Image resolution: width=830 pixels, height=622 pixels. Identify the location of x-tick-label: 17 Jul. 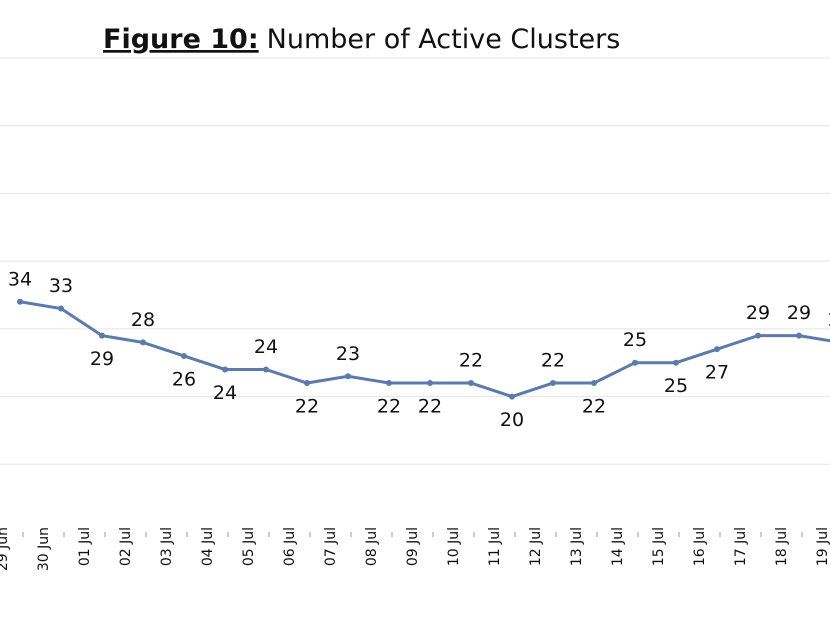
(741, 546).